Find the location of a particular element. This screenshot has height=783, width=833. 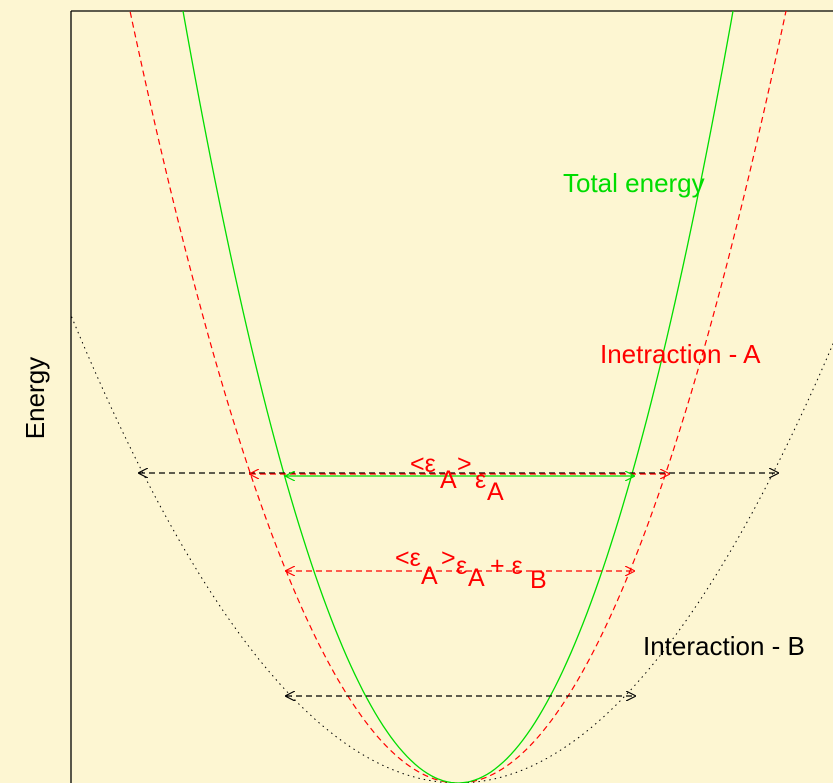

upper-formula-eps: ε is located at coordinates (480, 480).